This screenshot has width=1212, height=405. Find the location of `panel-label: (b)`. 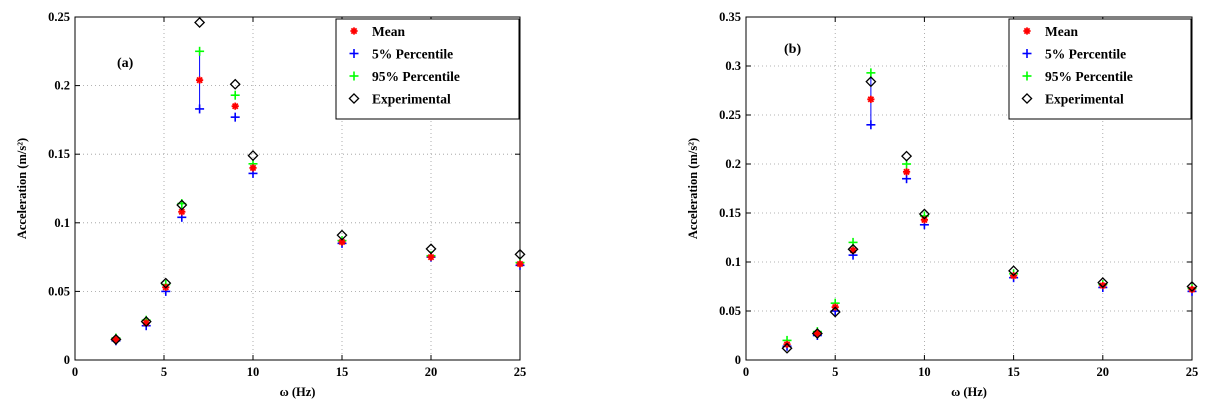

panel-label: (b) is located at coordinates (792, 49).